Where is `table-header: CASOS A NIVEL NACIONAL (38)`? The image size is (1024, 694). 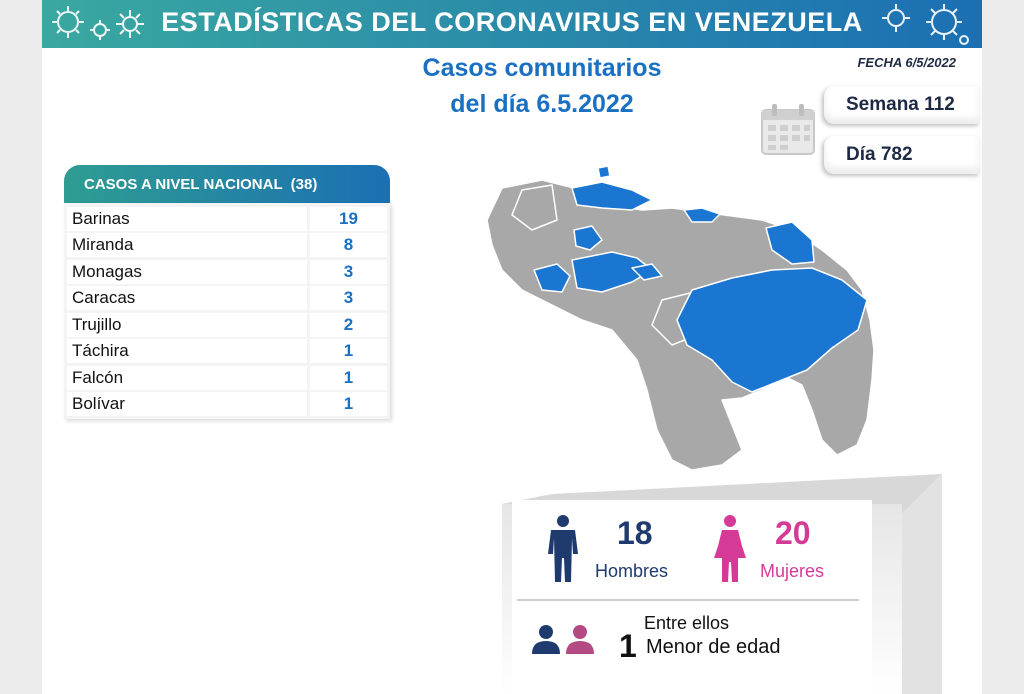
table-header: CASOS A NIVEL NACIONAL (38) is located at coordinates (227, 184).